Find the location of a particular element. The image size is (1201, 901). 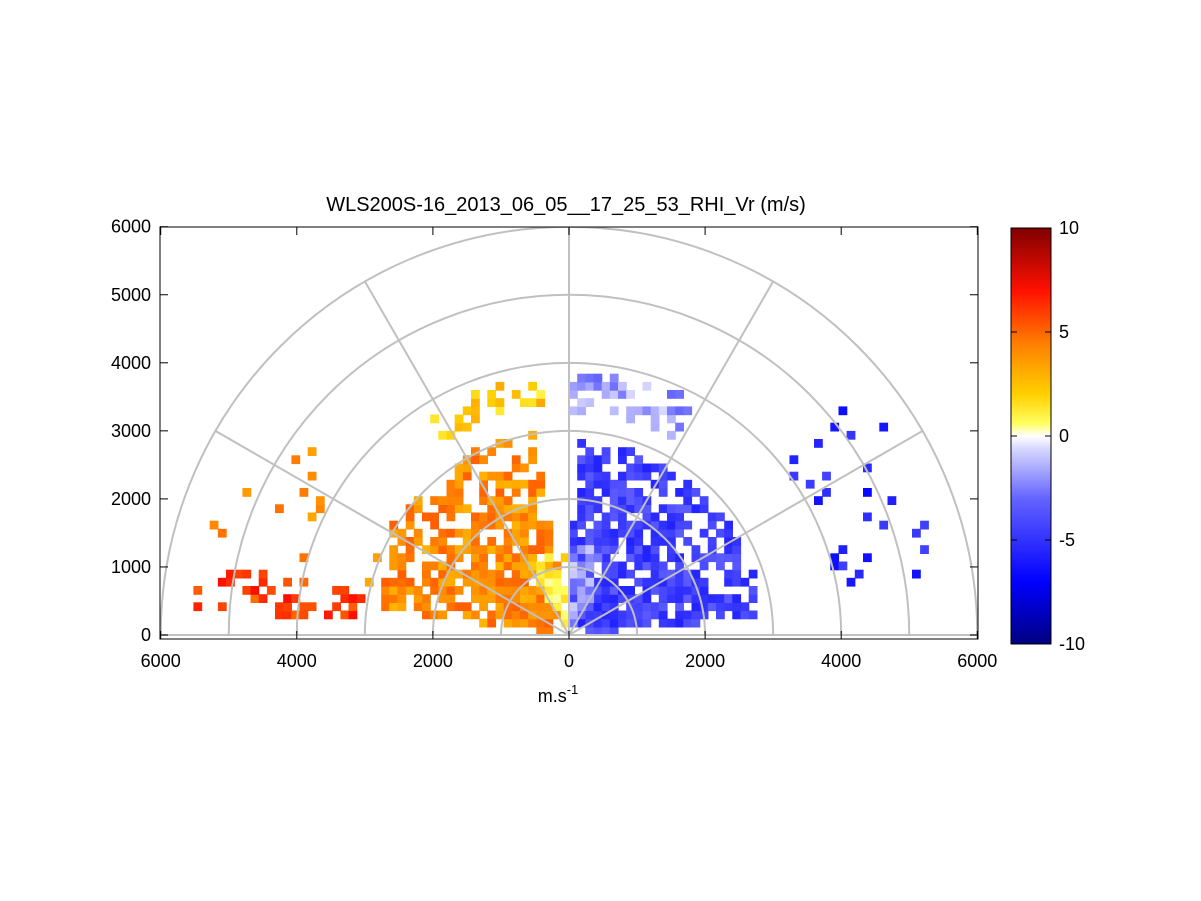

x-tick-label: 6000 is located at coordinates (161, 661).